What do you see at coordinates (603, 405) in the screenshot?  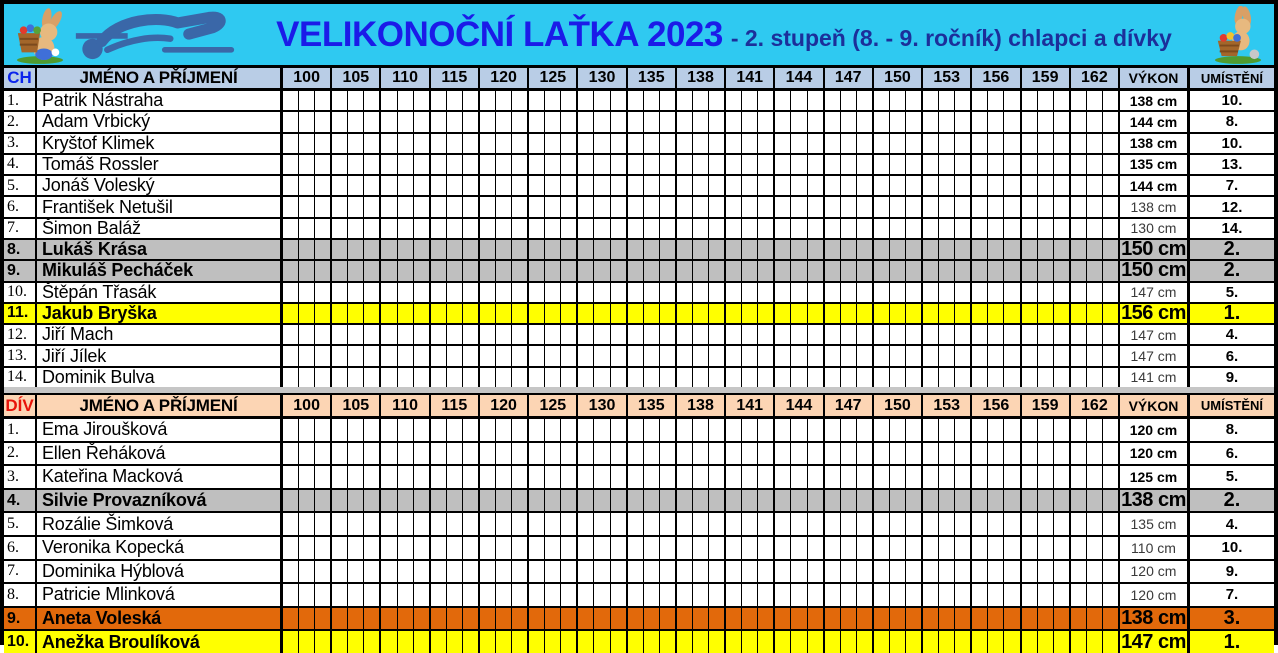 I see `height-header: 130` at bounding box center [603, 405].